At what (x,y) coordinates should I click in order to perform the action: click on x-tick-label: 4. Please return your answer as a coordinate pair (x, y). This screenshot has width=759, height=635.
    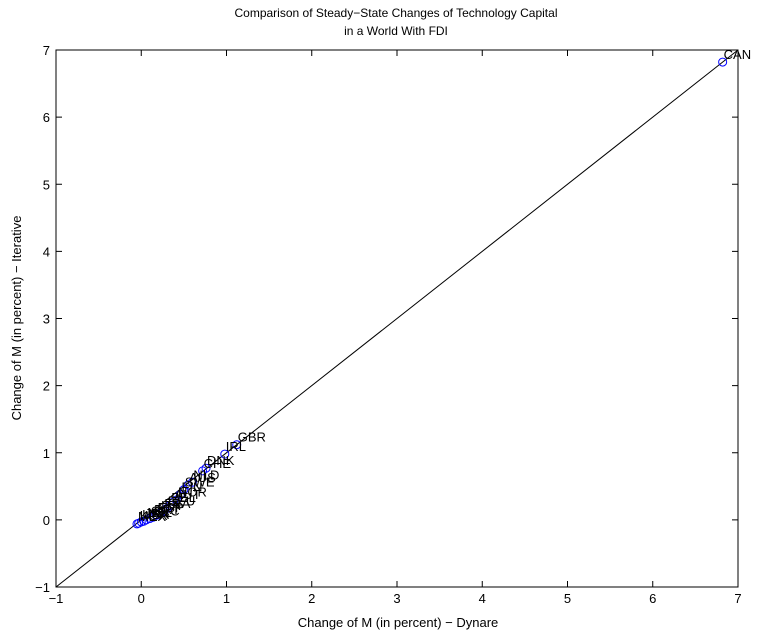
    Looking at the image, I should click on (482, 598).